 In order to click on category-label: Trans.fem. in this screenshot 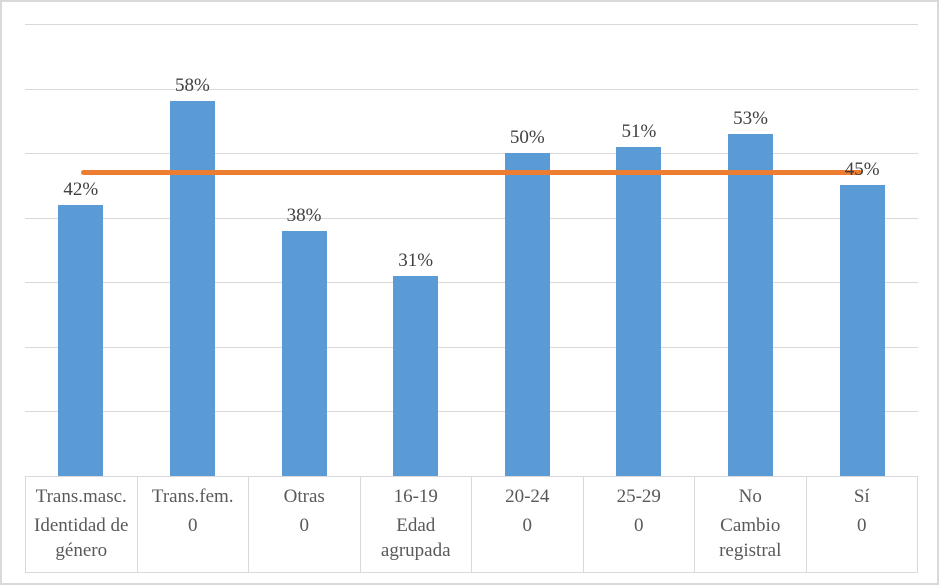, I will do `click(192, 496)`.